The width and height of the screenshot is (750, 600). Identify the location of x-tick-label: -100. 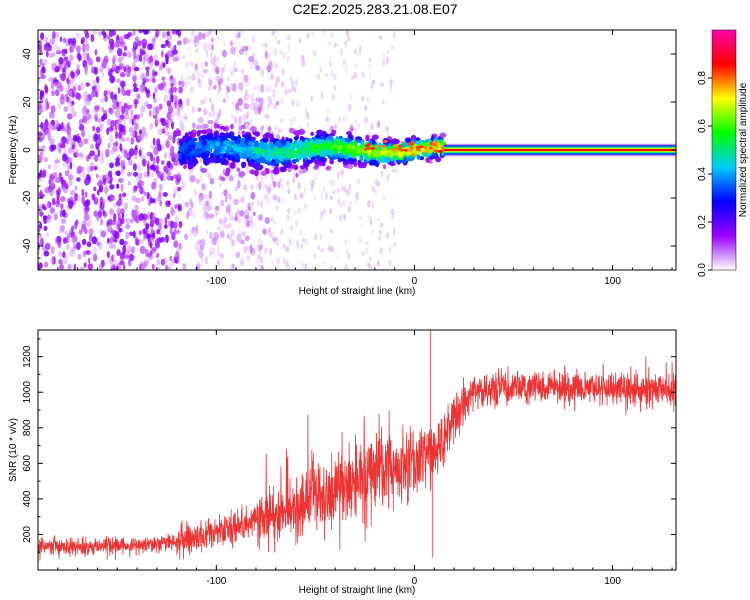
(216, 581).